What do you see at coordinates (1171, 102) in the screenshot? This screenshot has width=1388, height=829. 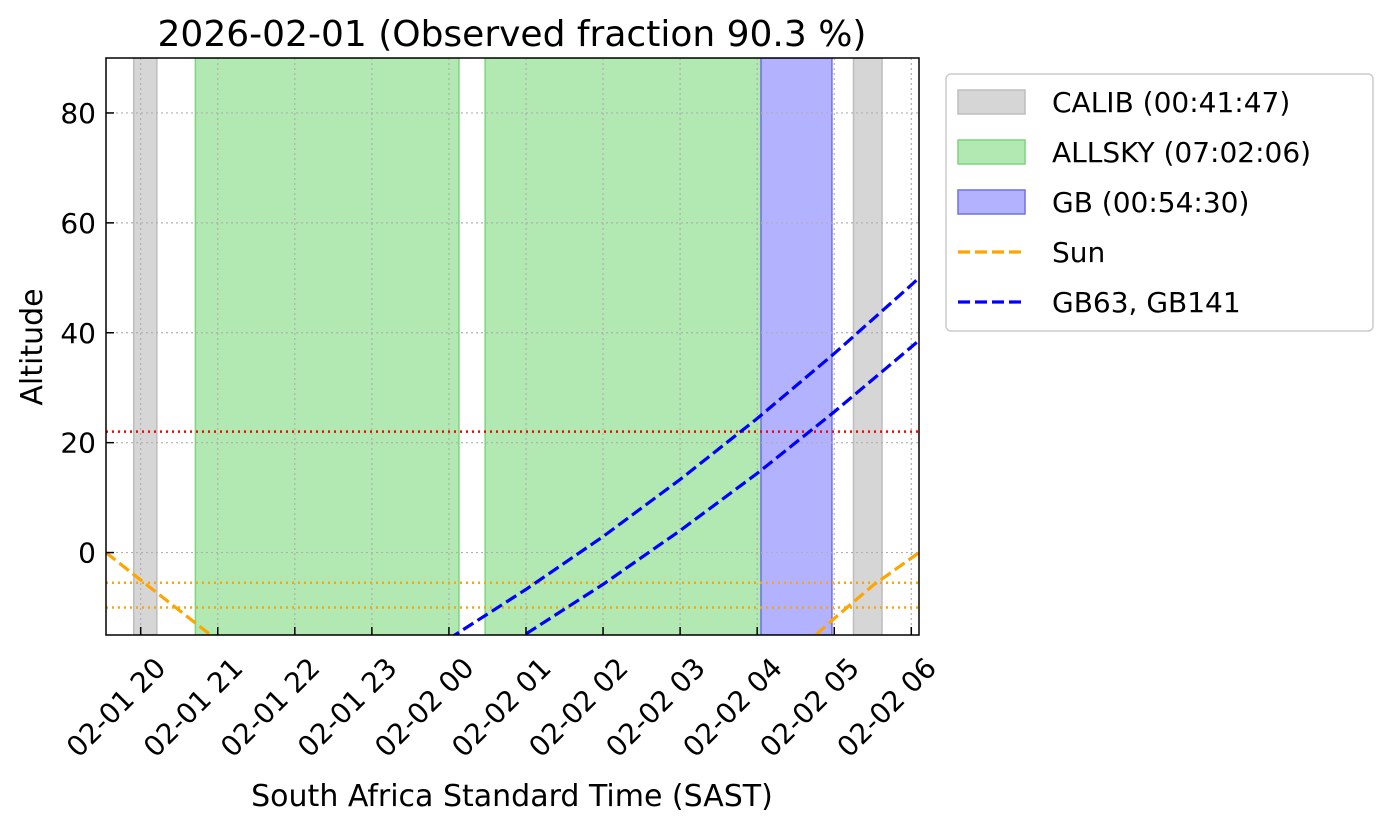 I see `legend-label: CALIB (00:41:47)` at bounding box center [1171, 102].